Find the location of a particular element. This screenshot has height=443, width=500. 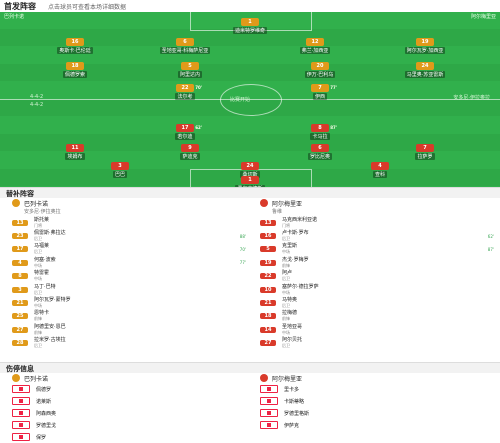

jersey-icon: 6 is located at coordinates (185, 42).